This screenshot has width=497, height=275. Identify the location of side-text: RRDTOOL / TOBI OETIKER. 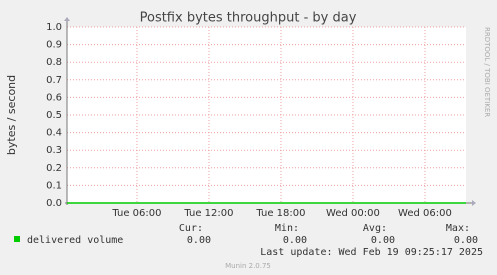
(487, 72).